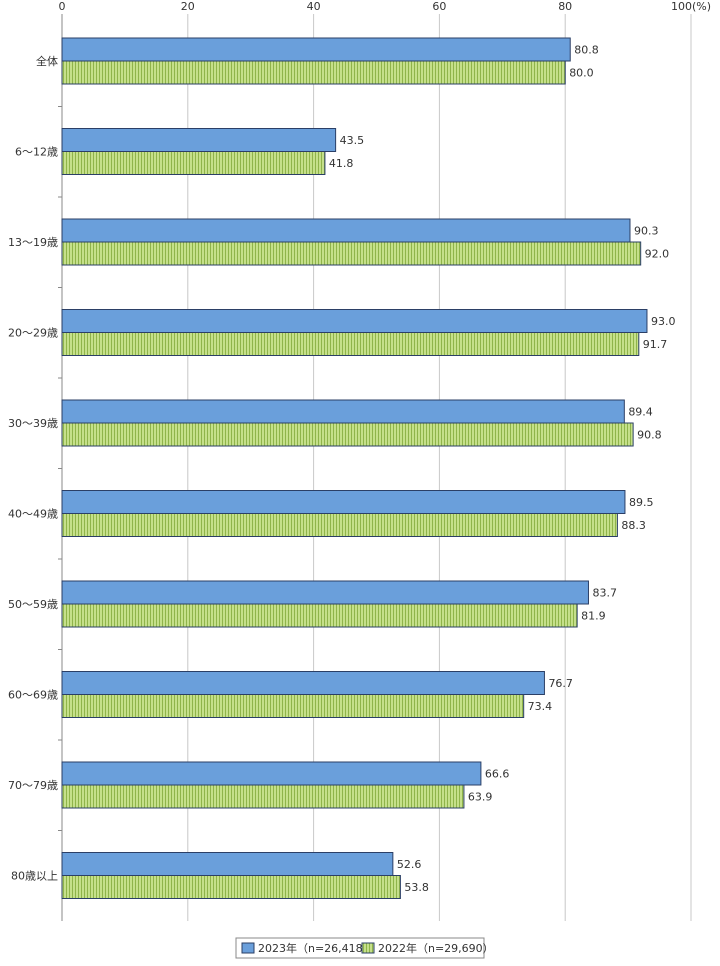 This screenshot has height=966, width=720. What do you see at coordinates (33, 514) in the screenshot?
I see `category-label: 40～49歳` at bounding box center [33, 514].